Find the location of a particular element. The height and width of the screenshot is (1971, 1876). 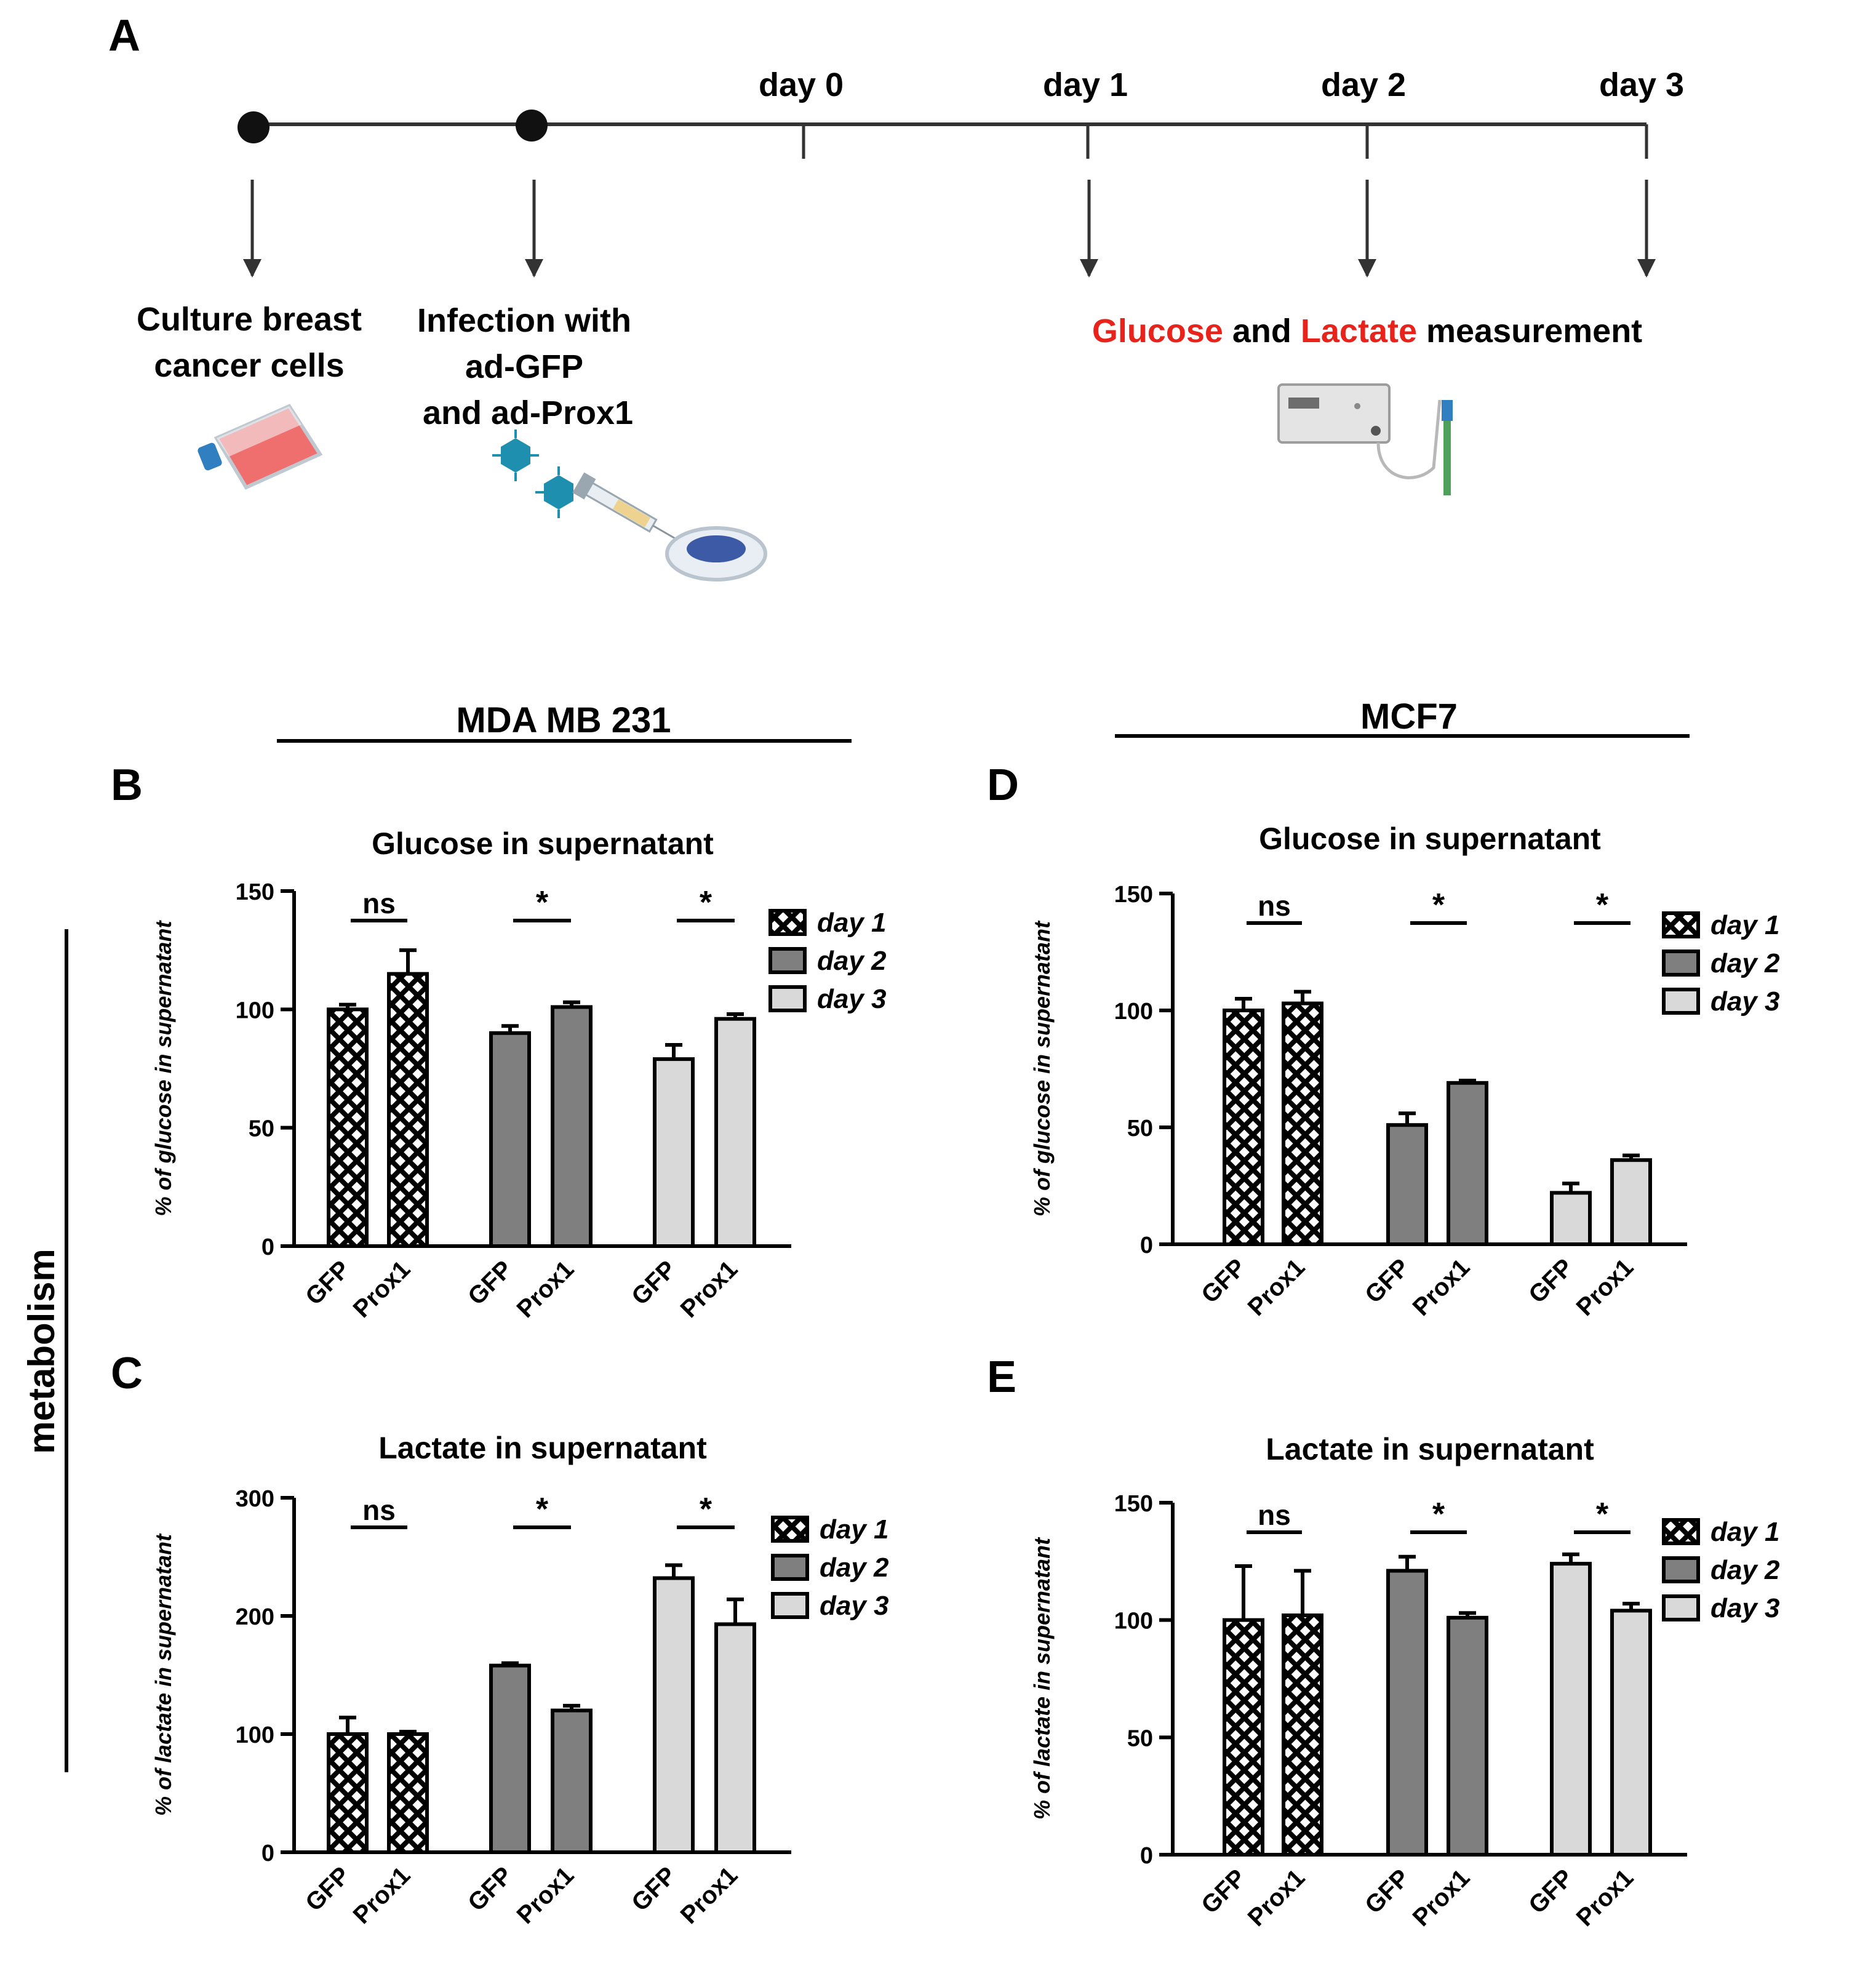

timeline-ticks is located at coordinates (1225, 141).